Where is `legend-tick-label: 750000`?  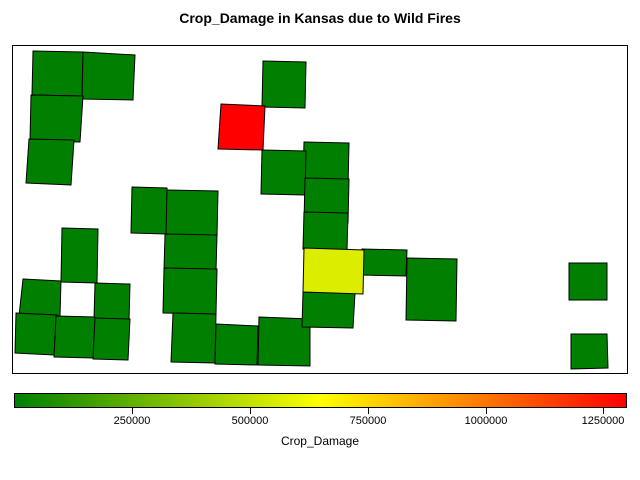 legend-tick-label: 750000 is located at coordinates (368, 421).